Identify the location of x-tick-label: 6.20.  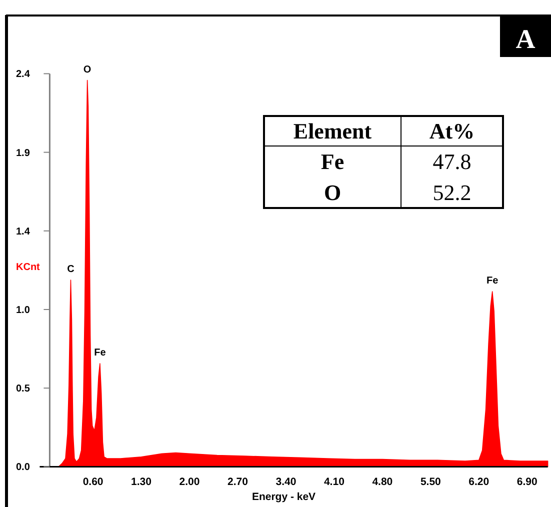
(479, 482).